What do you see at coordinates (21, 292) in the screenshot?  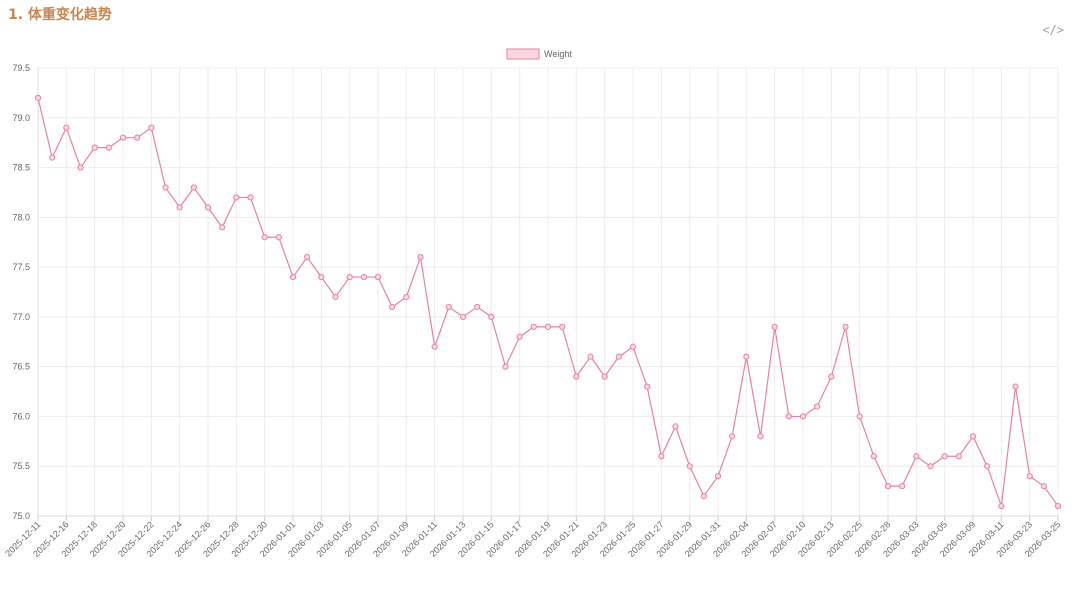 I see `y-axis-ticks: 79.5 79.0 78.5 78.0 77.5 77.0 76.5 76.0 75.5 75.0` at bounding box center [21, 292].